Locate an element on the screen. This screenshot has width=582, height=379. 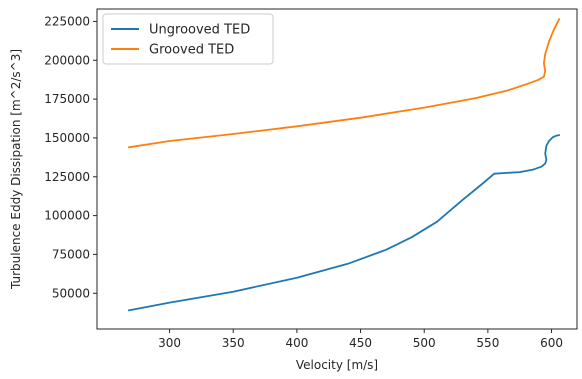
y-tick-label: 50000 is located at coordinates (71, 293).